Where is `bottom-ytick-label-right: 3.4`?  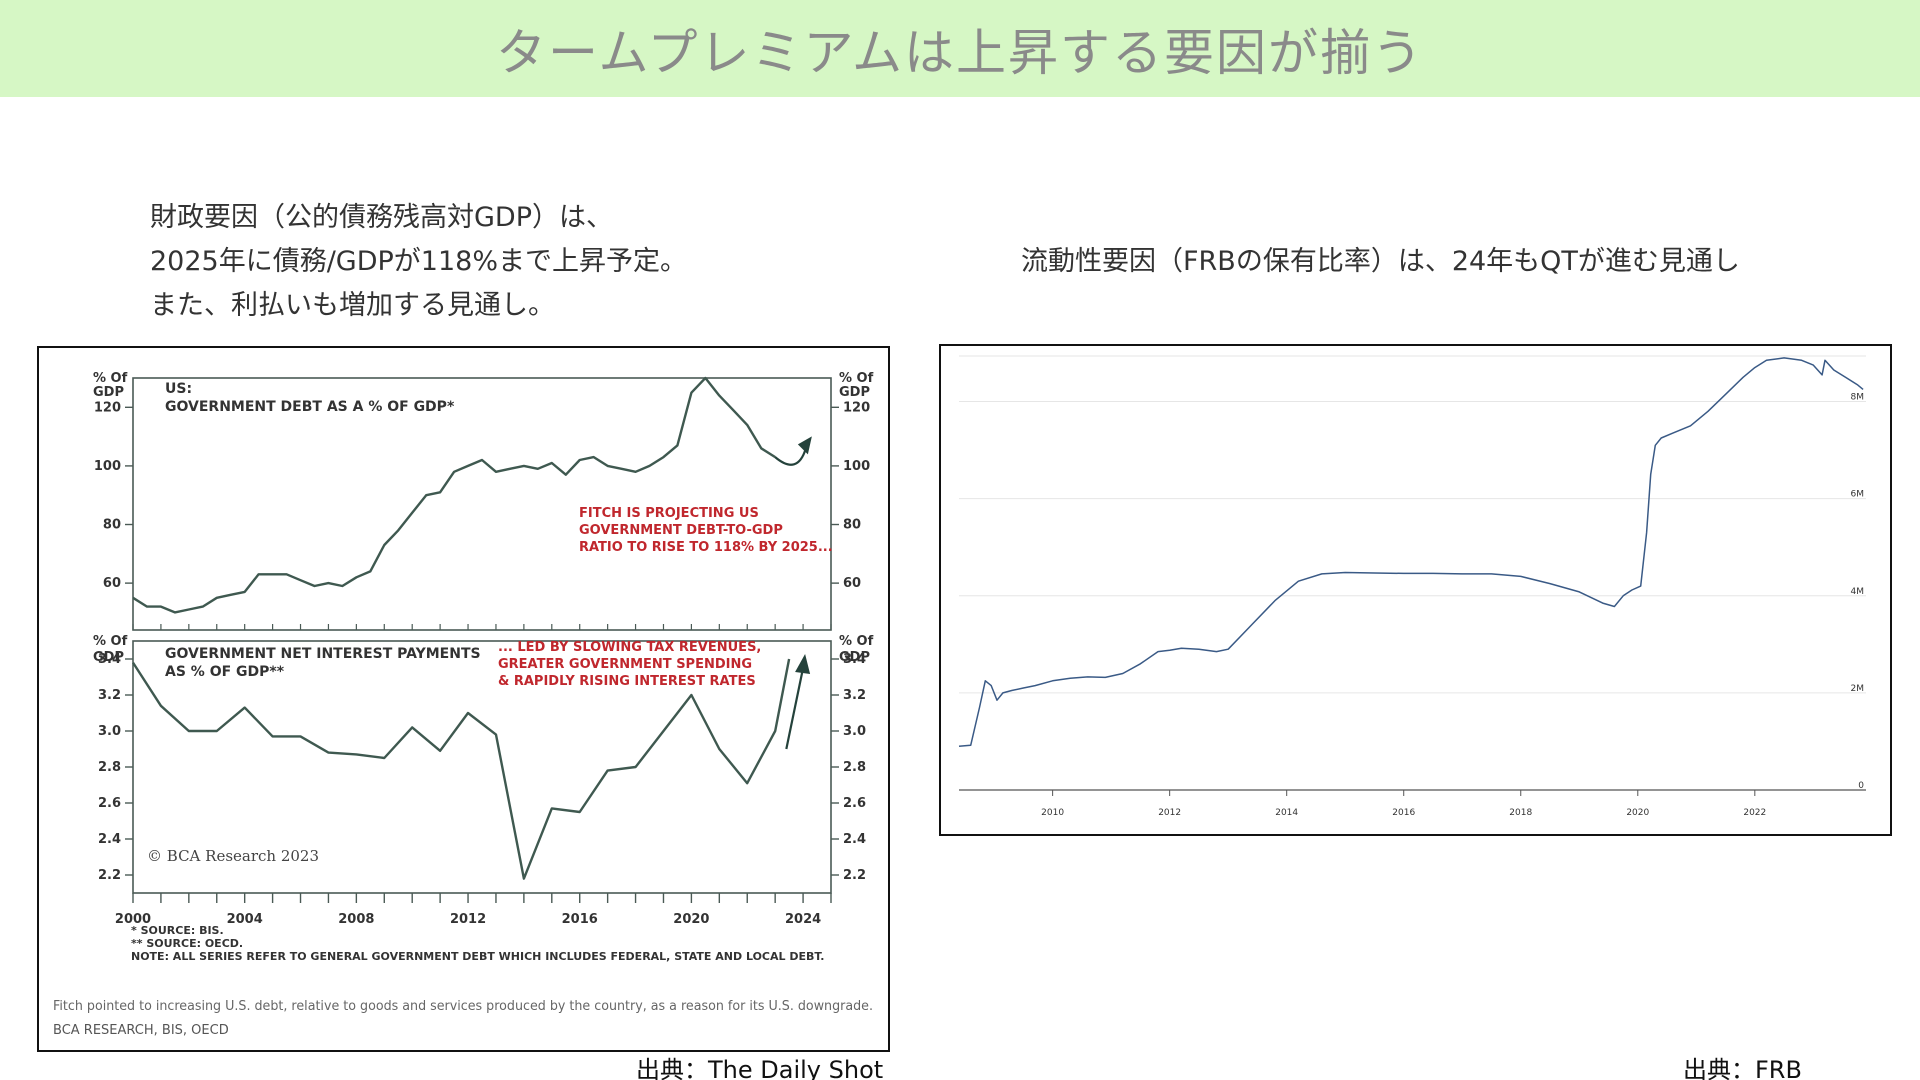
bottom-ytick-label-right: 3.4 is located at coordinates (854, 659).